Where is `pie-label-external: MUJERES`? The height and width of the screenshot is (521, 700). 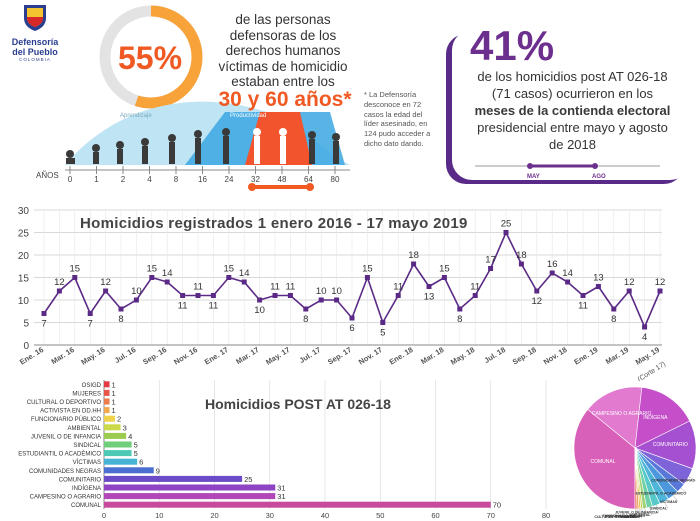
pie-label-external: MUJERES is located at coordinates (629, 517).